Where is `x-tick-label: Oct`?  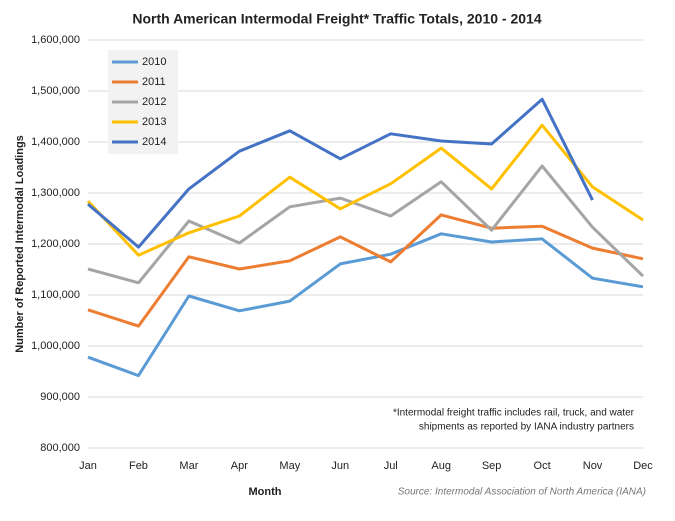
x-tick-label: Oct is located at coordinates (542, 466).